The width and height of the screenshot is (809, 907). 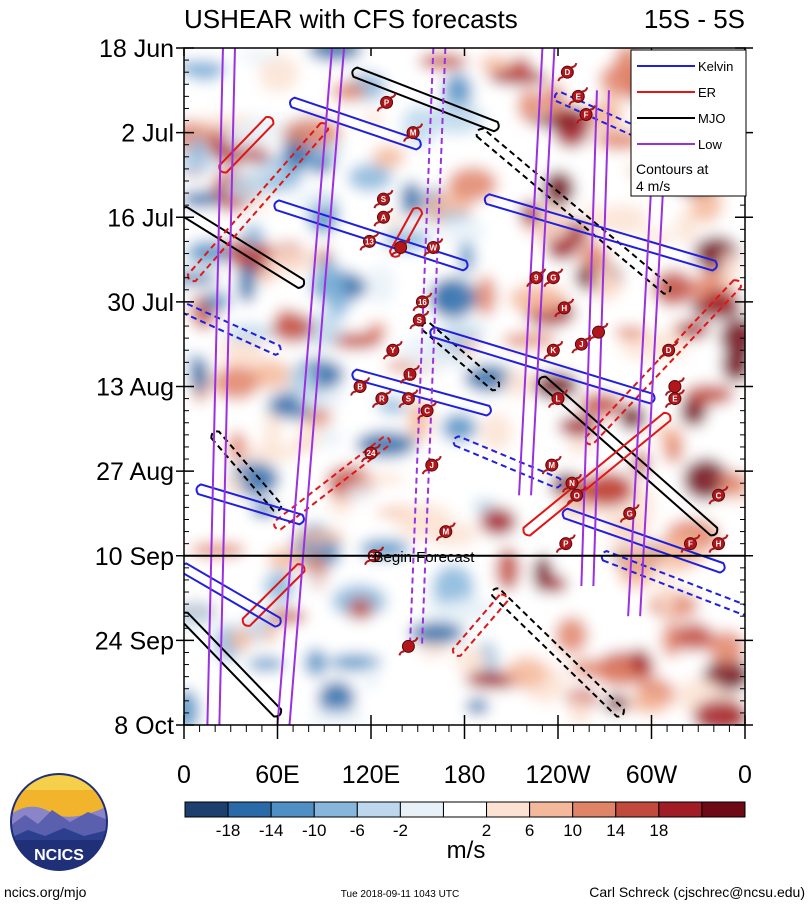 What do you see at coordinates (578, 96) in the screenshot?
I see `storm-marker: E` at bounding box center [578, 96].